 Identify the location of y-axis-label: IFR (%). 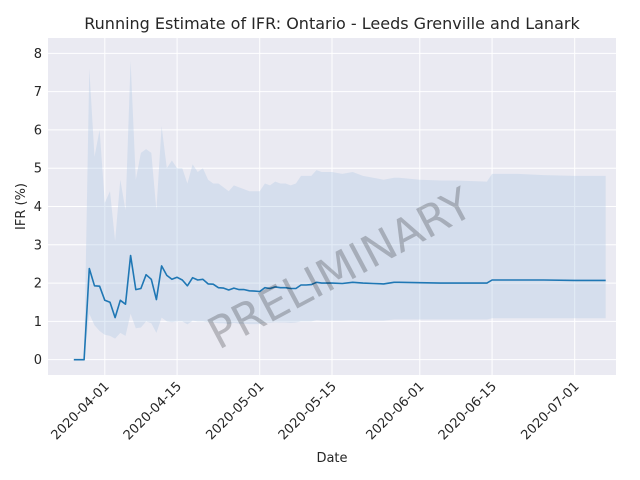
(21, 206).